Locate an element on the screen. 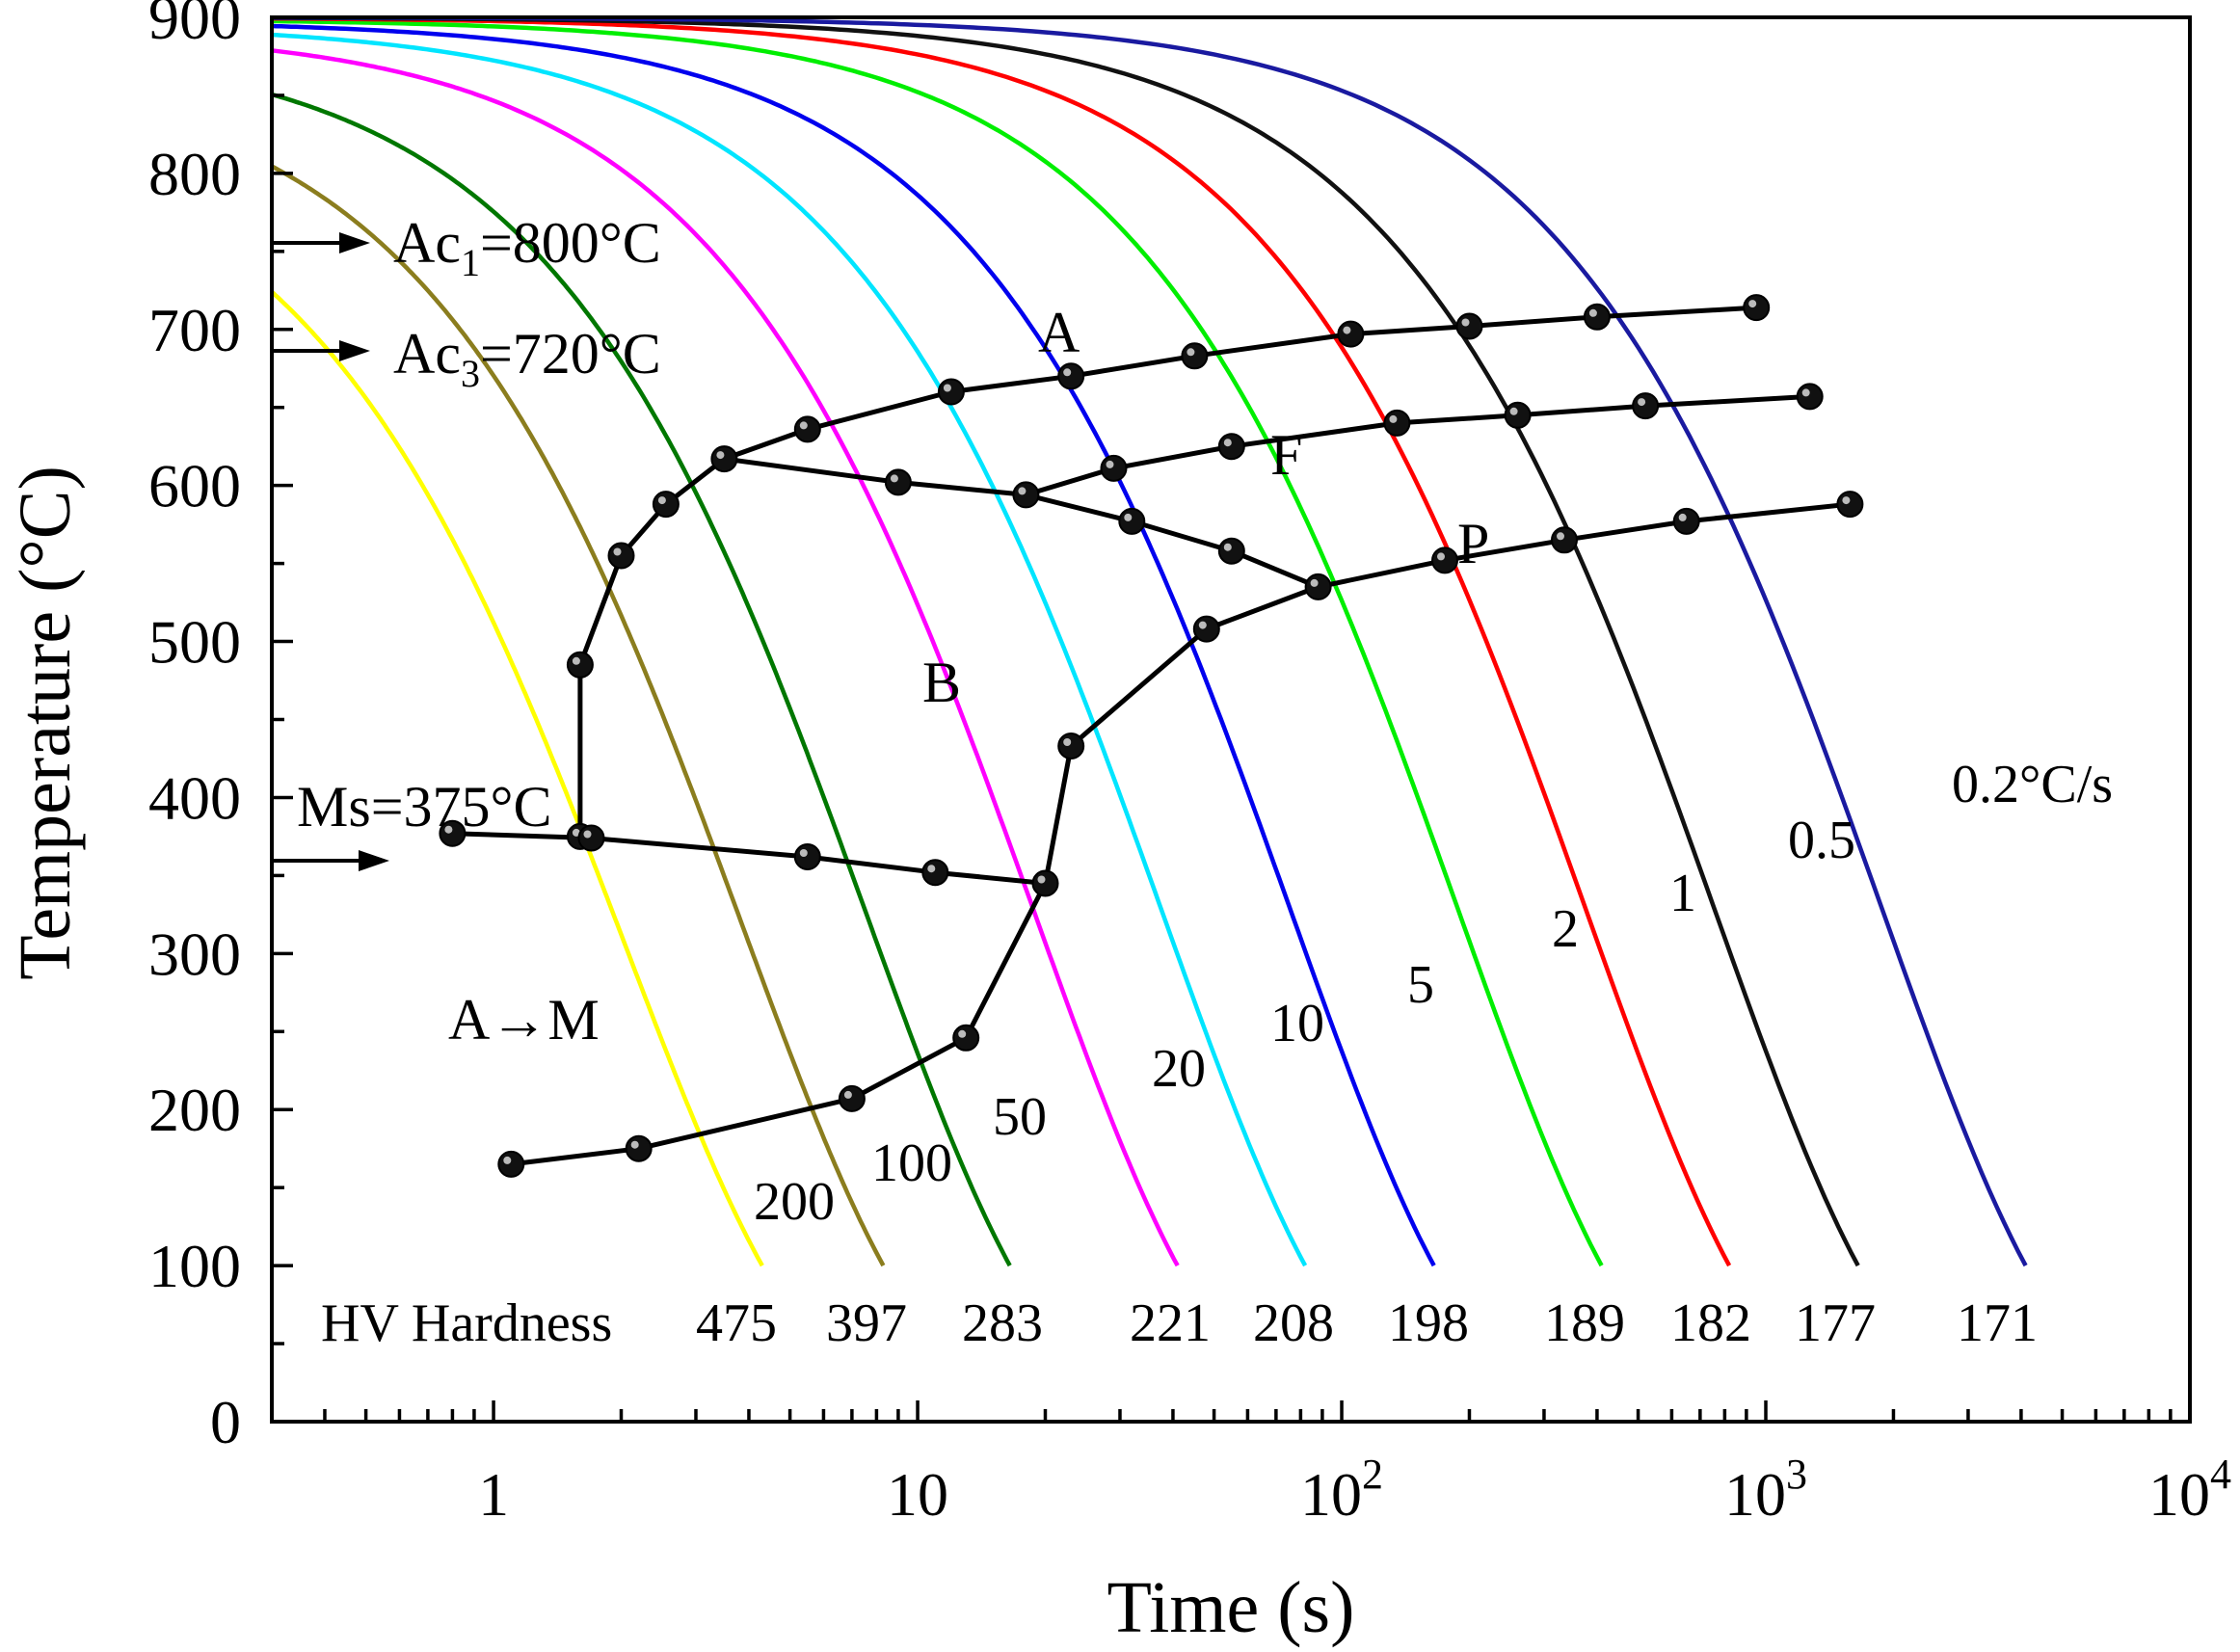  y-tick-label: 900 is located at coordinates (195, 26).